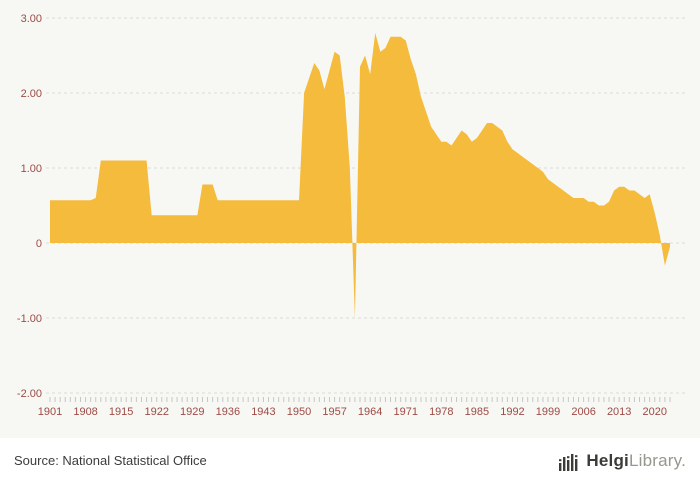  Describe the element at coordinates (29, 394) in the screenshot. I see `y-axis-label: -2.00` at that location.